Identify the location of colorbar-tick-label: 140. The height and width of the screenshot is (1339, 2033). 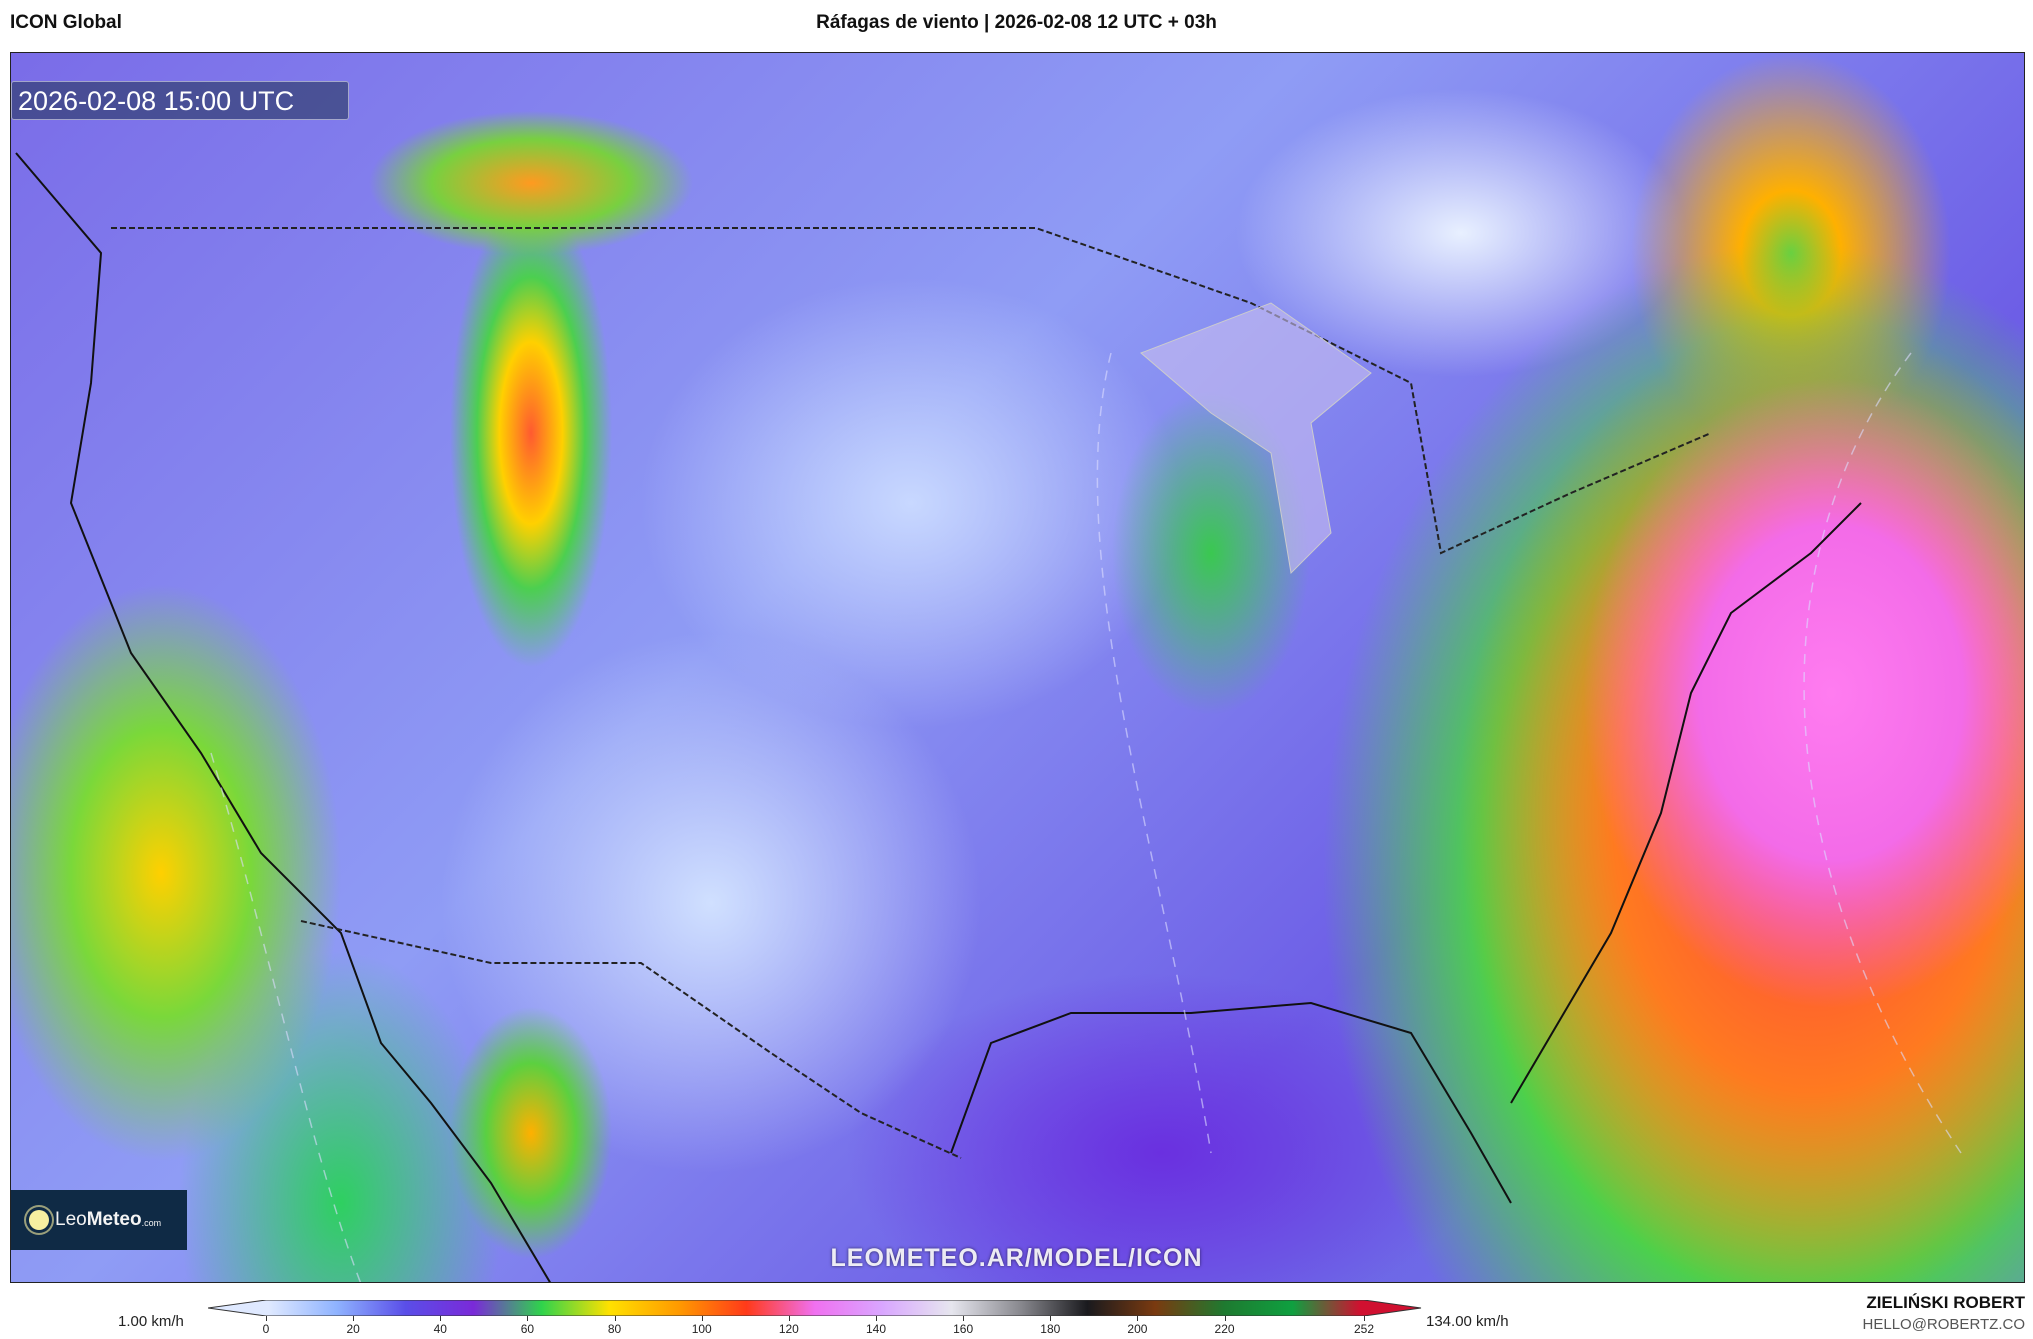
(876, 1329).